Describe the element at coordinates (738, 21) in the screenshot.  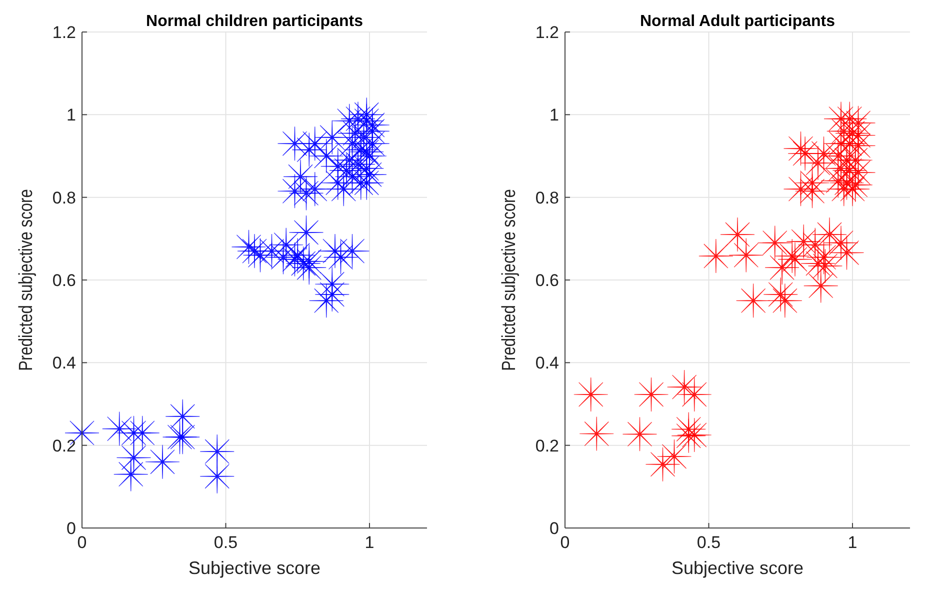
I see `chart-title: Normal Adult participants` at that location.